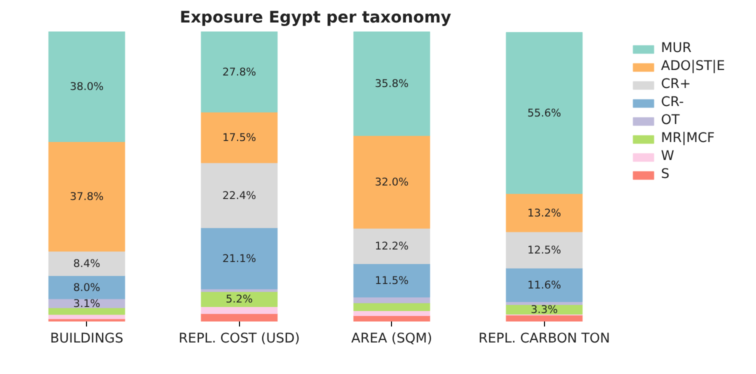 The width and height of the screenshot is (756, 374). I want to click on data-label: 12.2%, so click(391, 246).